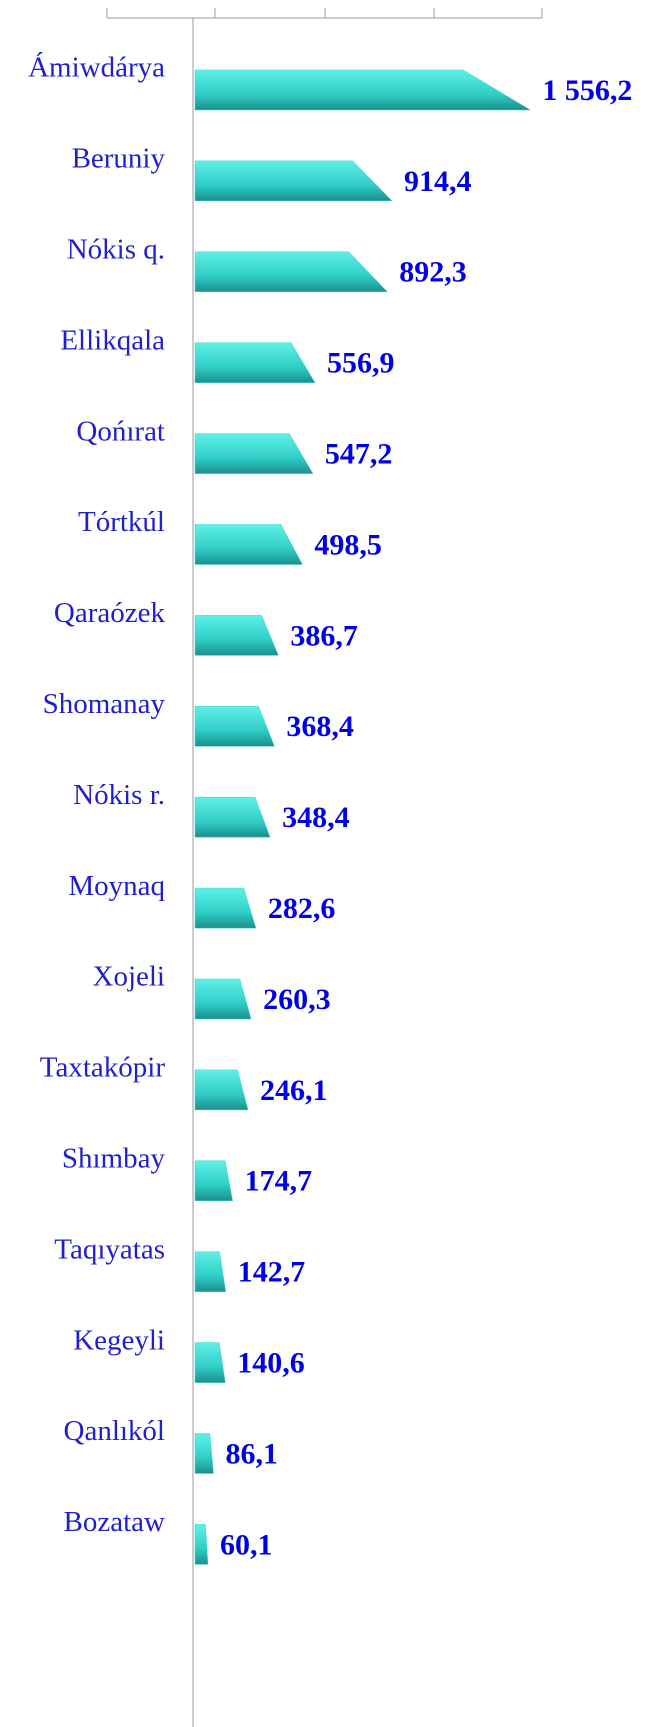 This screenshot has height=1727, width=662. Describe the element at coordinates (348, 544) in the screenshot. I see `value-label: 498,5` at that location.